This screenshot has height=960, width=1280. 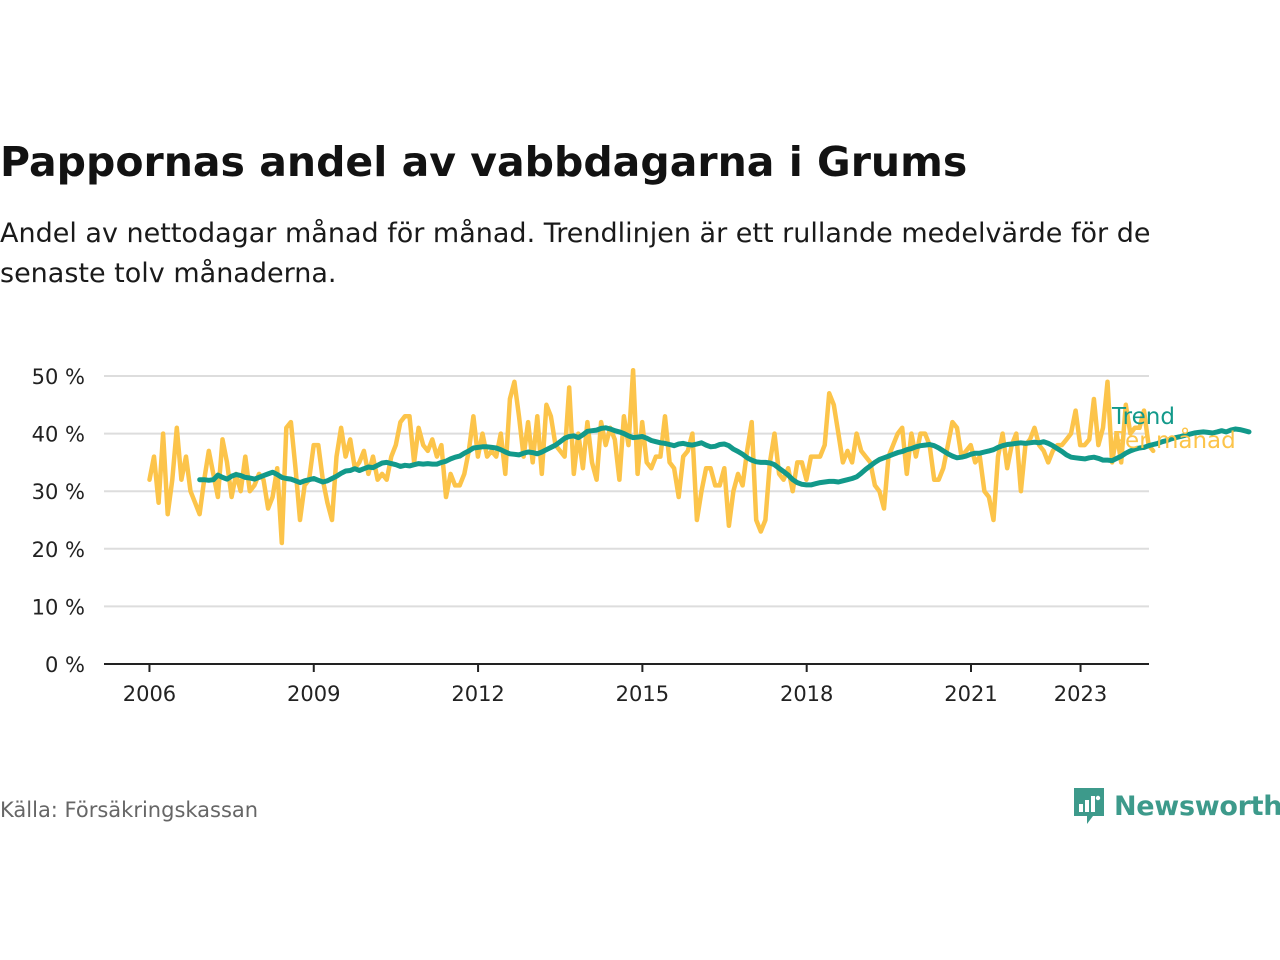 I want to click on page-title: Pappornas andel av vabbdagarna i Grums, so click(x=484, y=162).